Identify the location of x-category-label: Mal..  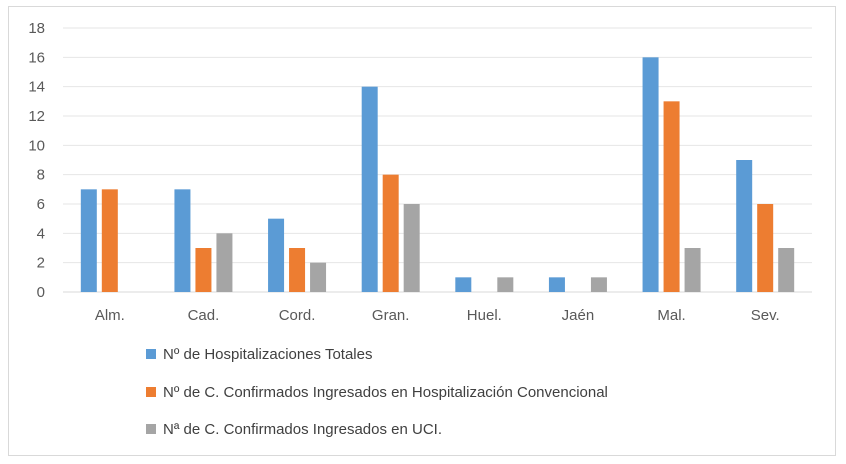
(671, 315).